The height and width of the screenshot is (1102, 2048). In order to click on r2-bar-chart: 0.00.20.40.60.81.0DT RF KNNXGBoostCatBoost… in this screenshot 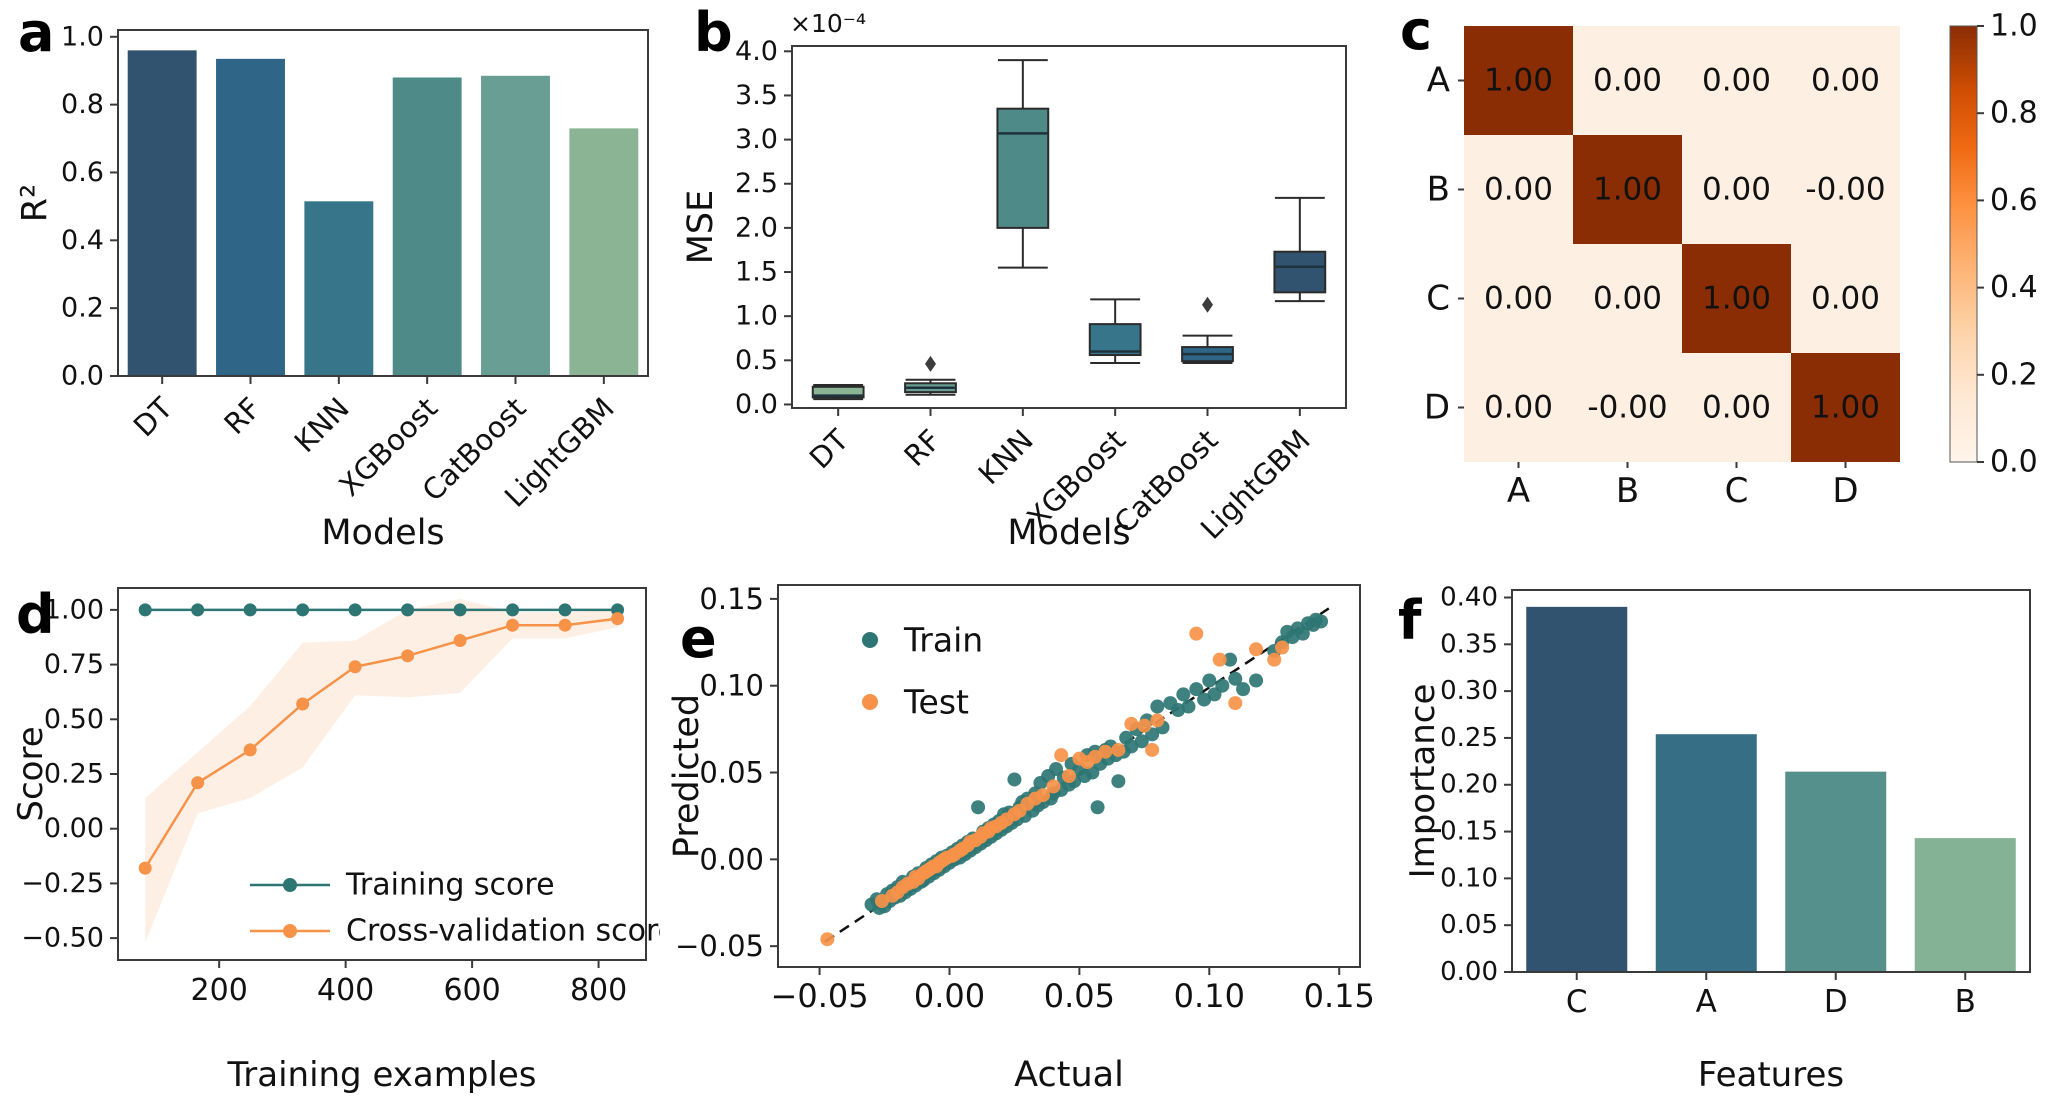, I will do `click(332, 287)`.